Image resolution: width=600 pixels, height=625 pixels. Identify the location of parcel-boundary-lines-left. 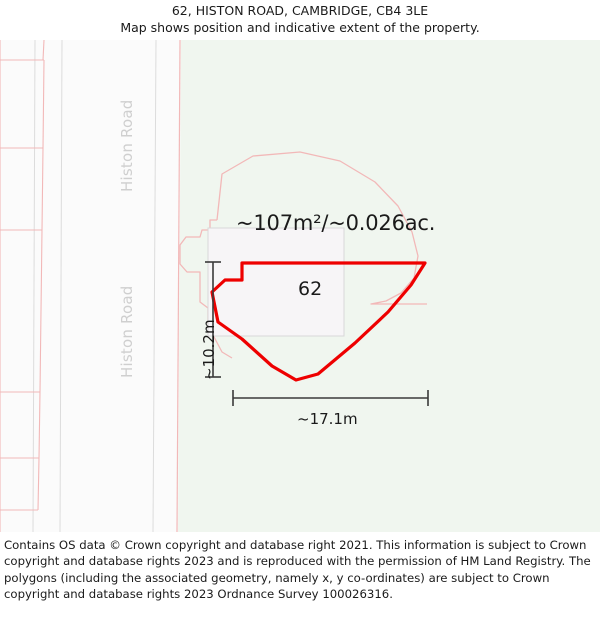
(22, 286).